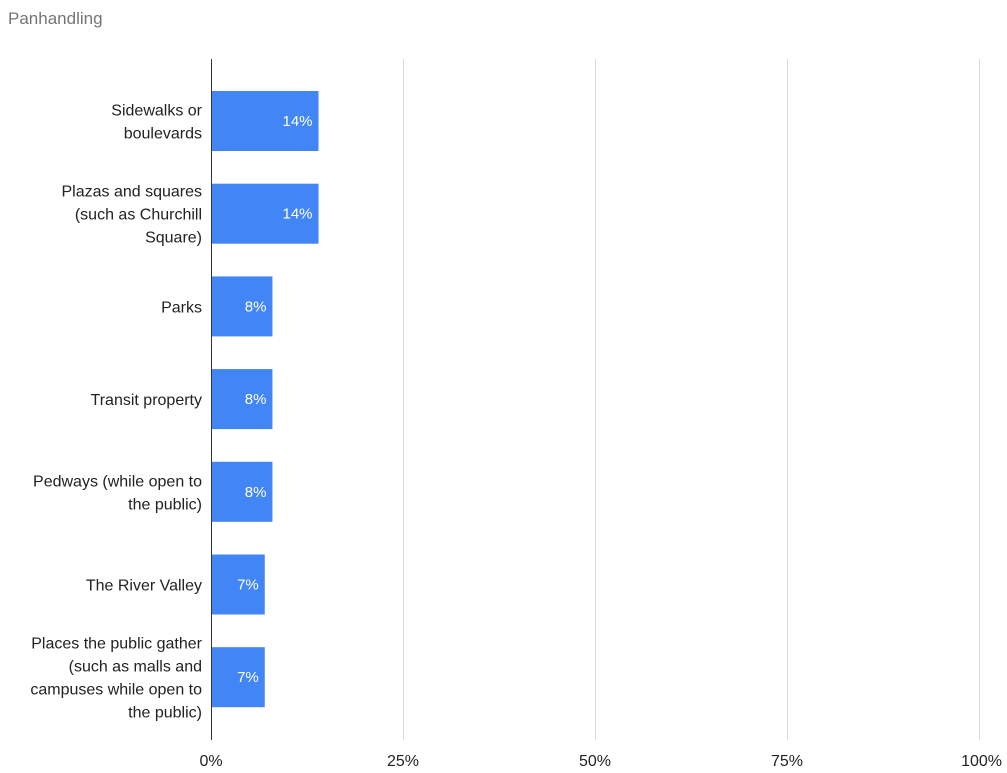 The image size is (1007, 773). I want to click on category-label: Transit property, so click(146, 400).